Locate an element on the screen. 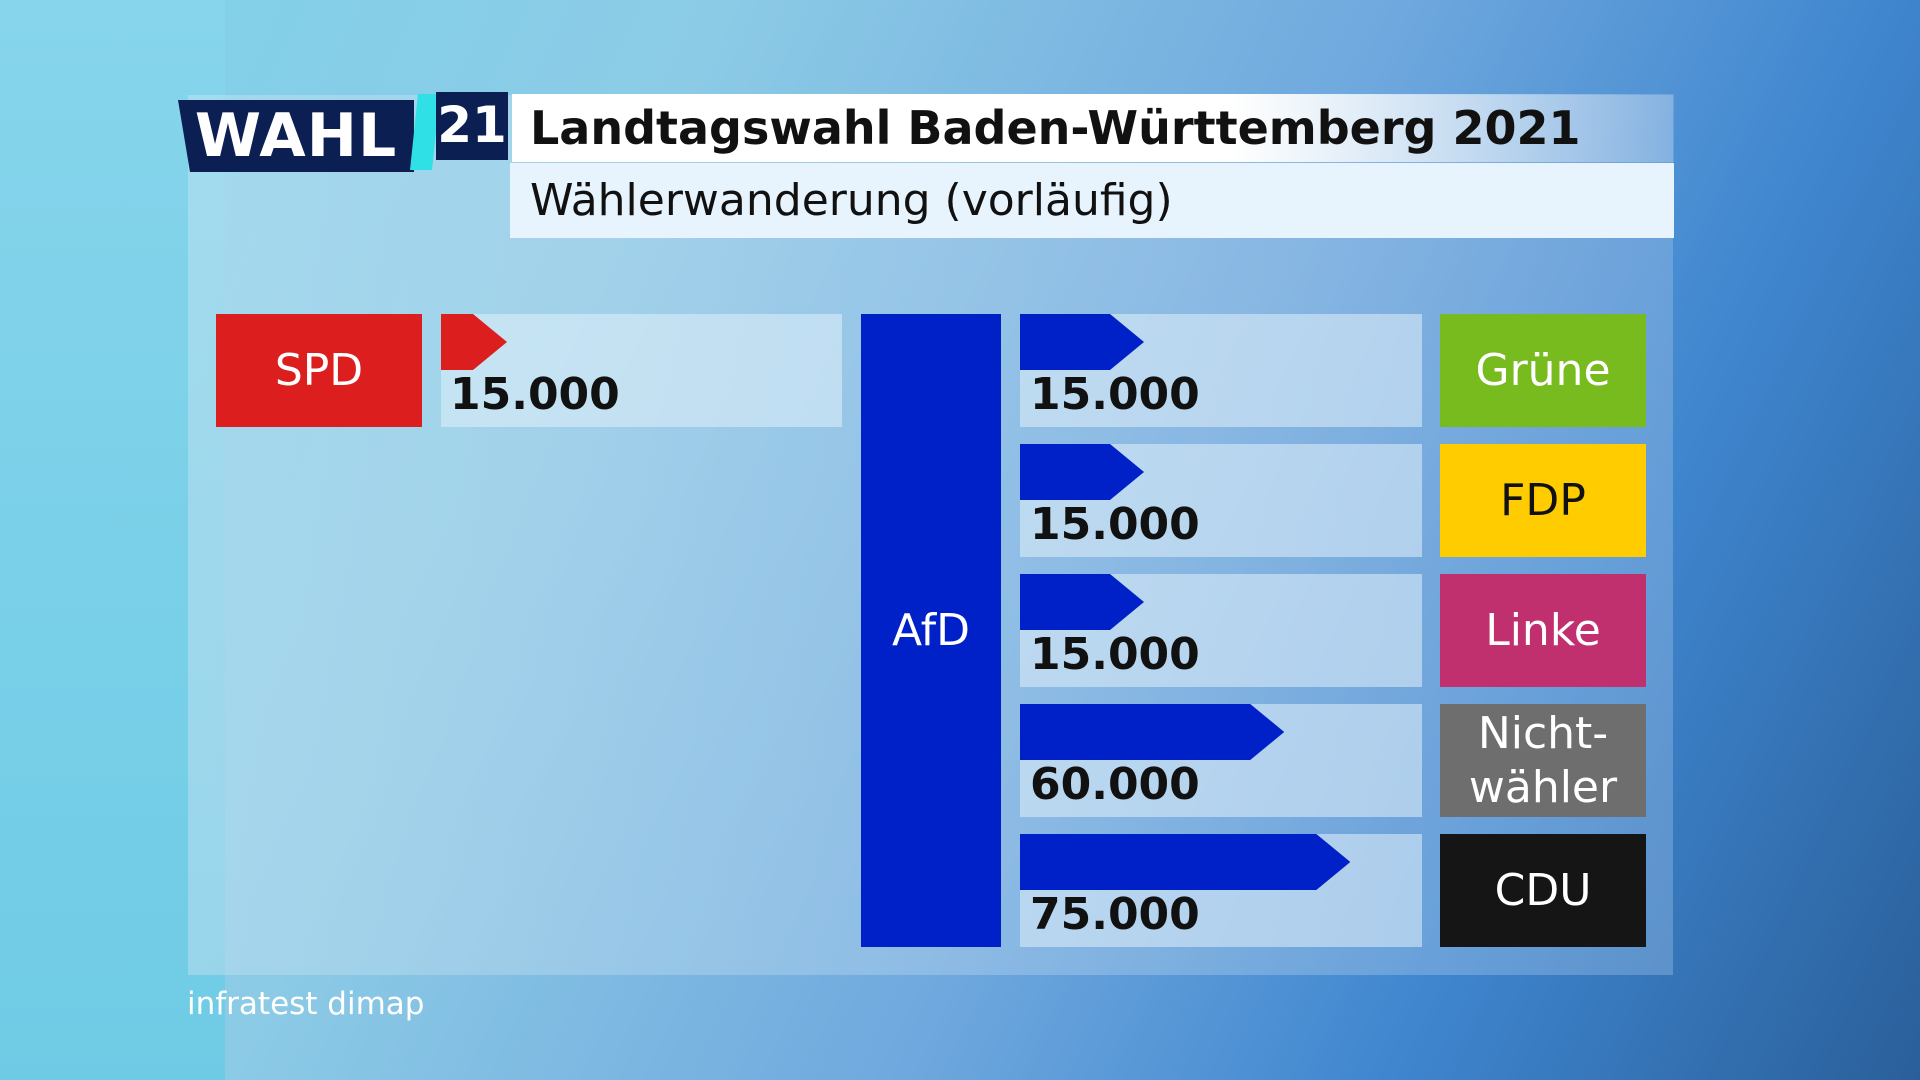  title-box is located at coordinates (1093, 128).